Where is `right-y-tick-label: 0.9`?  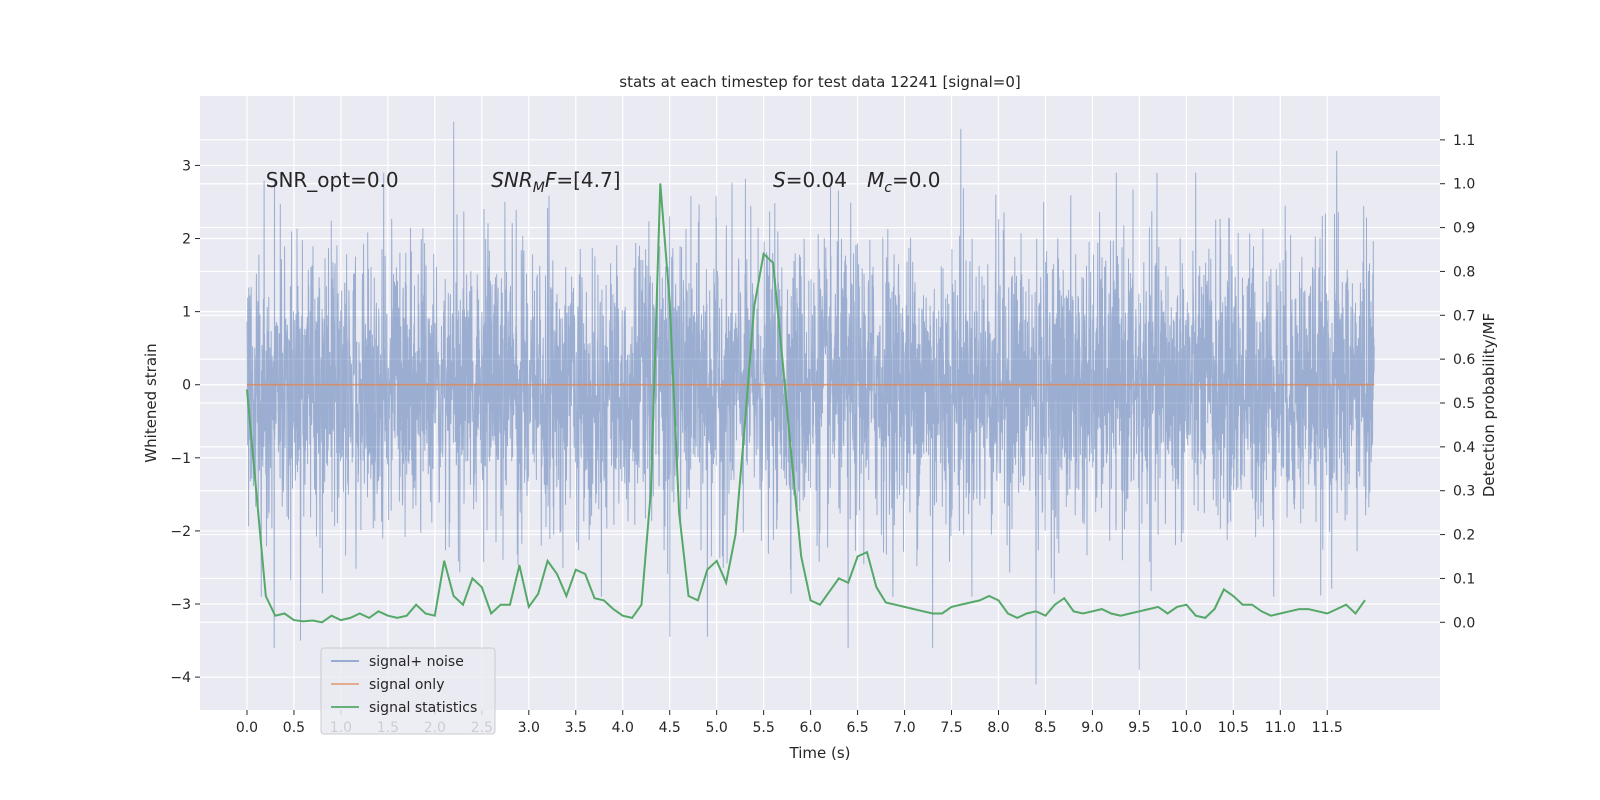 right-y-tick-label: 0.9 is located at coordinates (1464, 229).